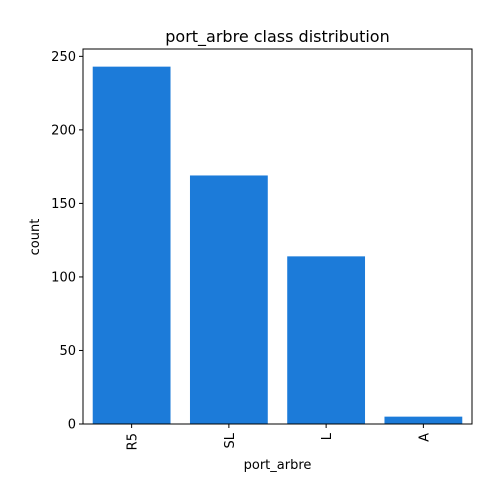 Image resolution: width=500 pixels, height=500 pixels. Describe the element at coordinates (63, 57) in the screenshot. I see `y-tick-label: 250` at that location.